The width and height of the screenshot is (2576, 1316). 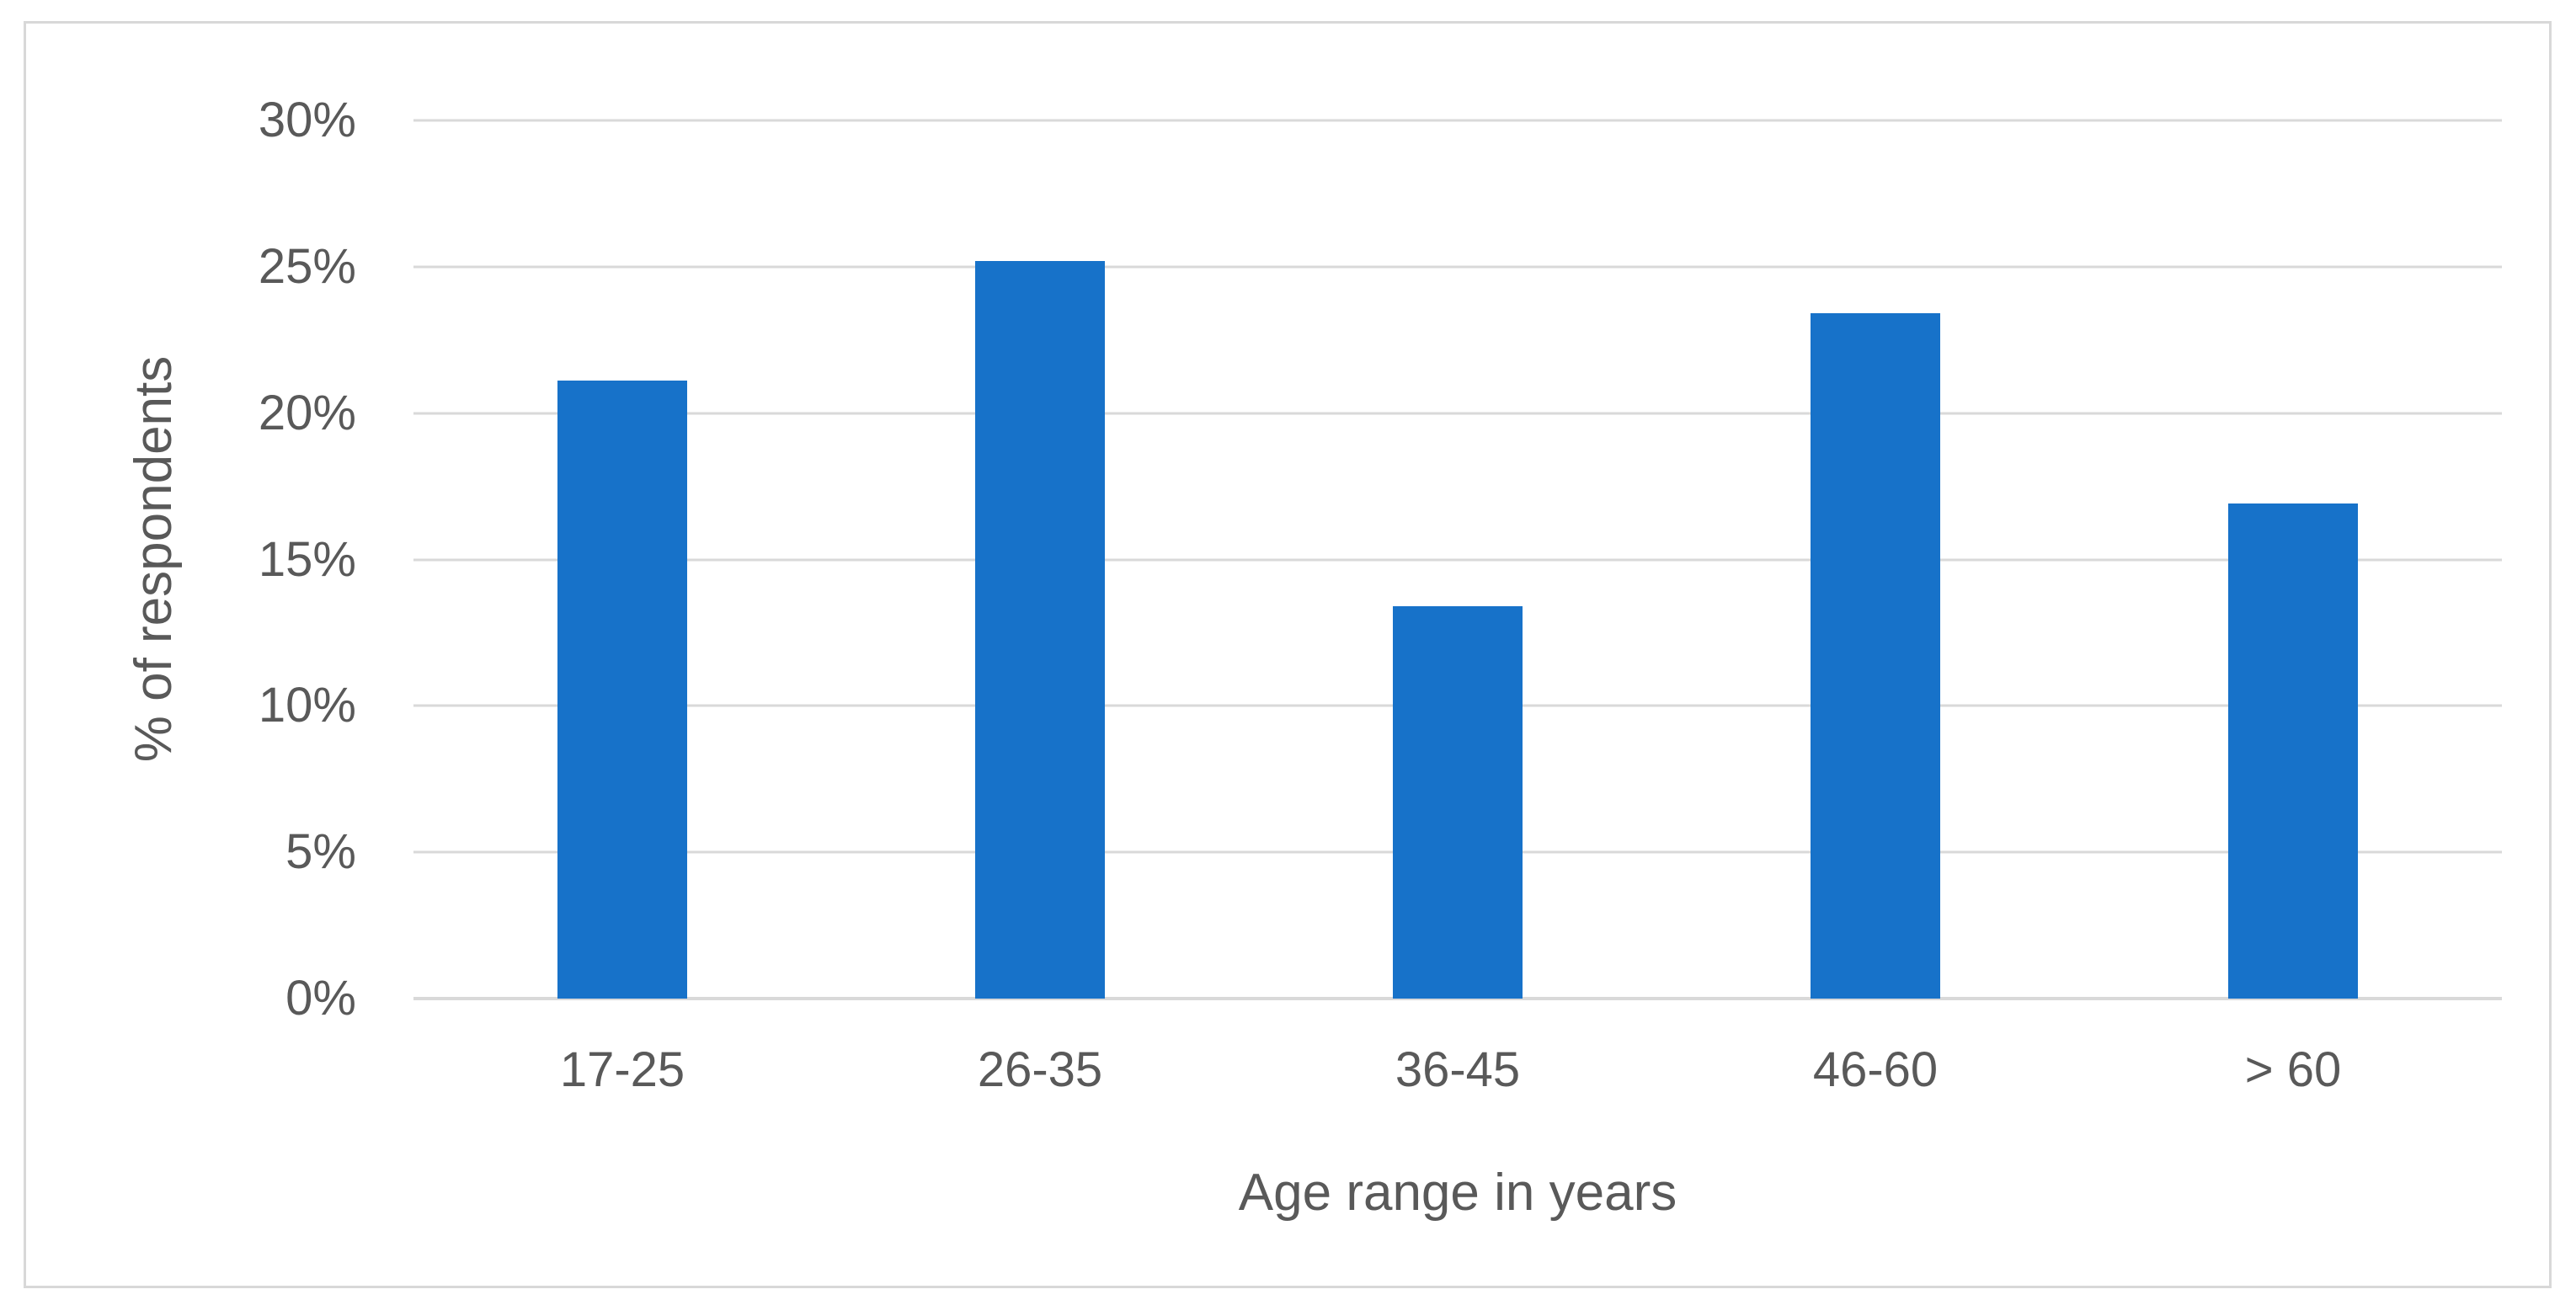 What do you see at coordinates (622, 1070) in the screenshot?
I see `x-tick-label-1725: 17-25` at bounding box center [622, 1070].